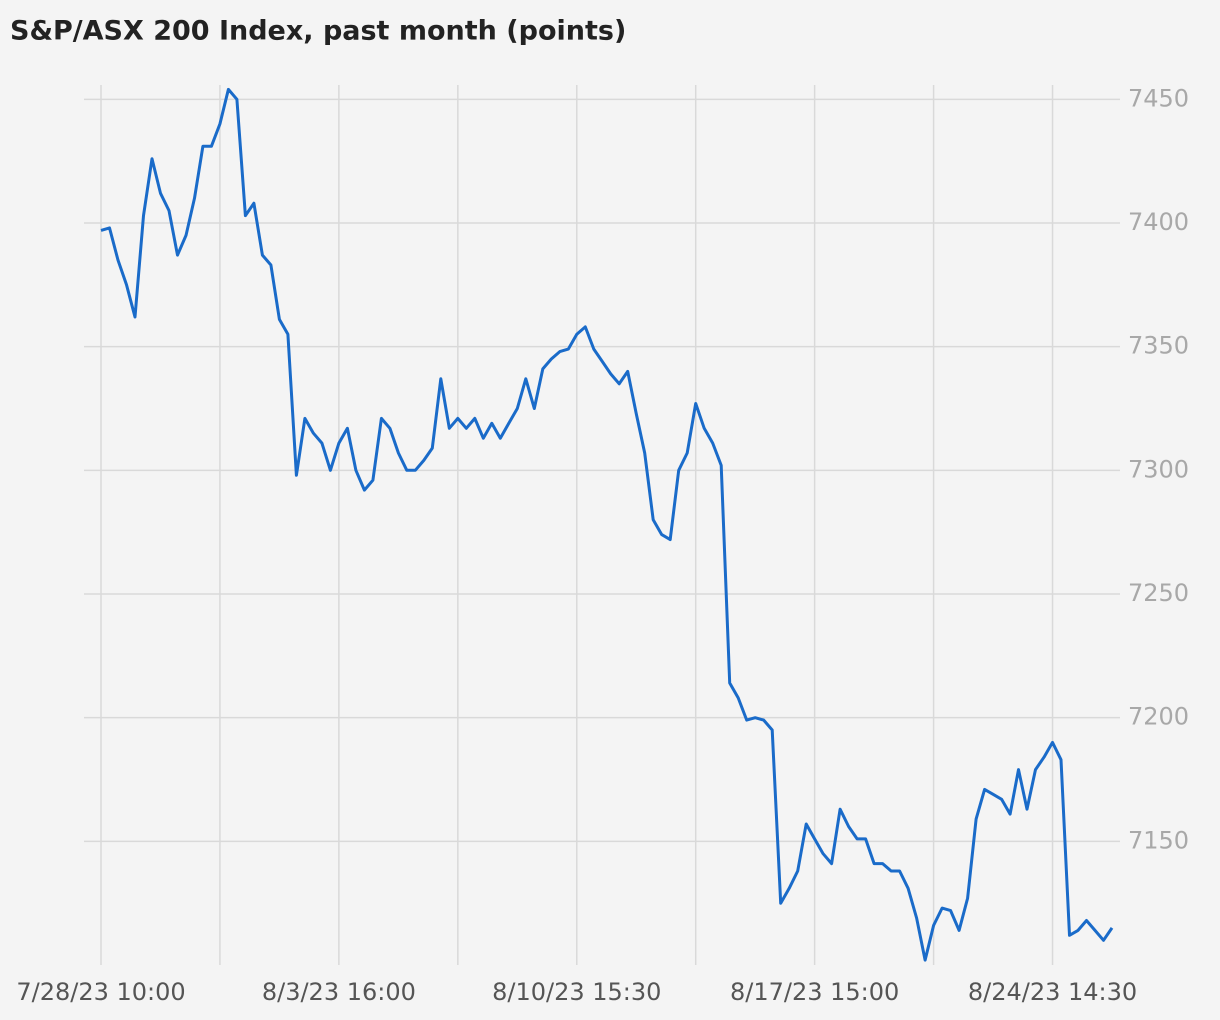 This screenshot has width=1220, height=1020. I want to click on y-tick-label: 7300, so click(1158, 469).